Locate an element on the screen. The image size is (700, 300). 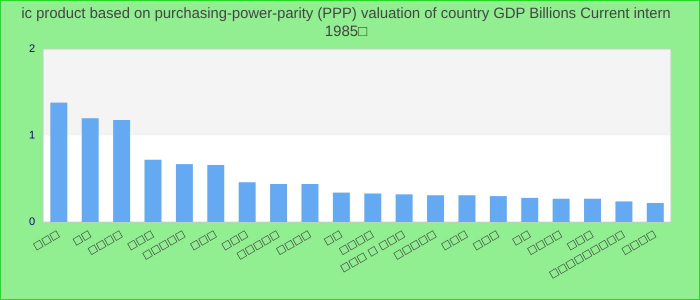
chart-title: ic product based on purchasing-power-parity (PPP) valuation of country GDP Billions Current intern 1985□ is located at coordinates (346, 23).